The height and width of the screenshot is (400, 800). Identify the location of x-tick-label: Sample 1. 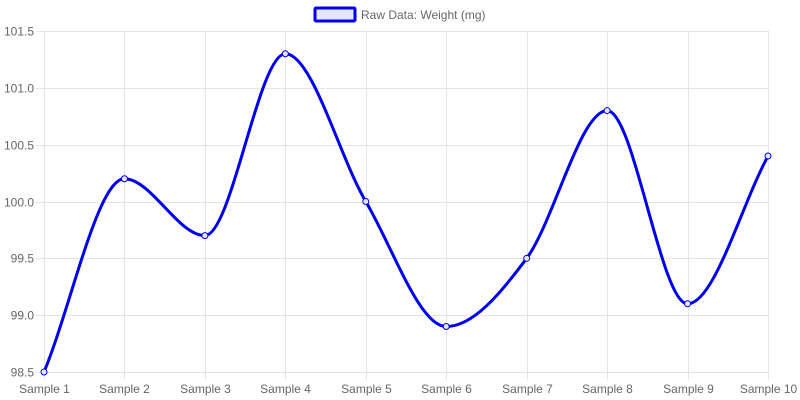
(44, 389).